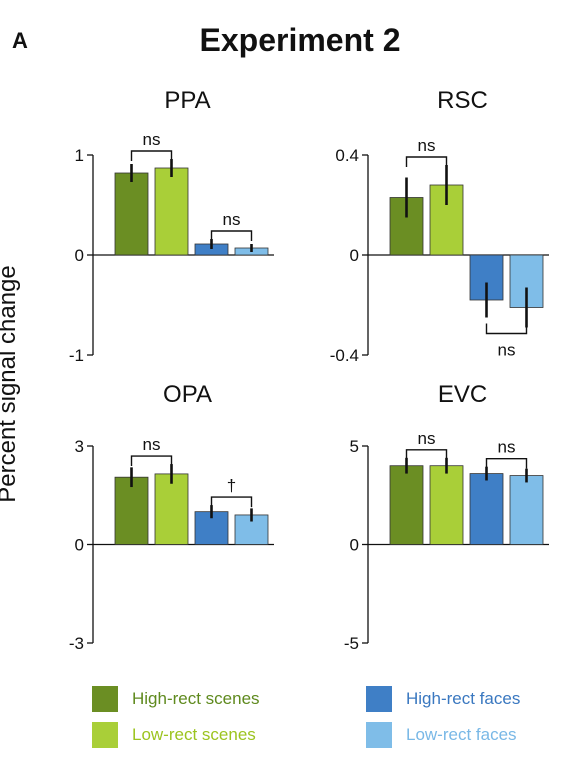 The image size is (572, 762). I want to click on legend-label-low-rect-faces: Low-rect faces, so click(461, 734).